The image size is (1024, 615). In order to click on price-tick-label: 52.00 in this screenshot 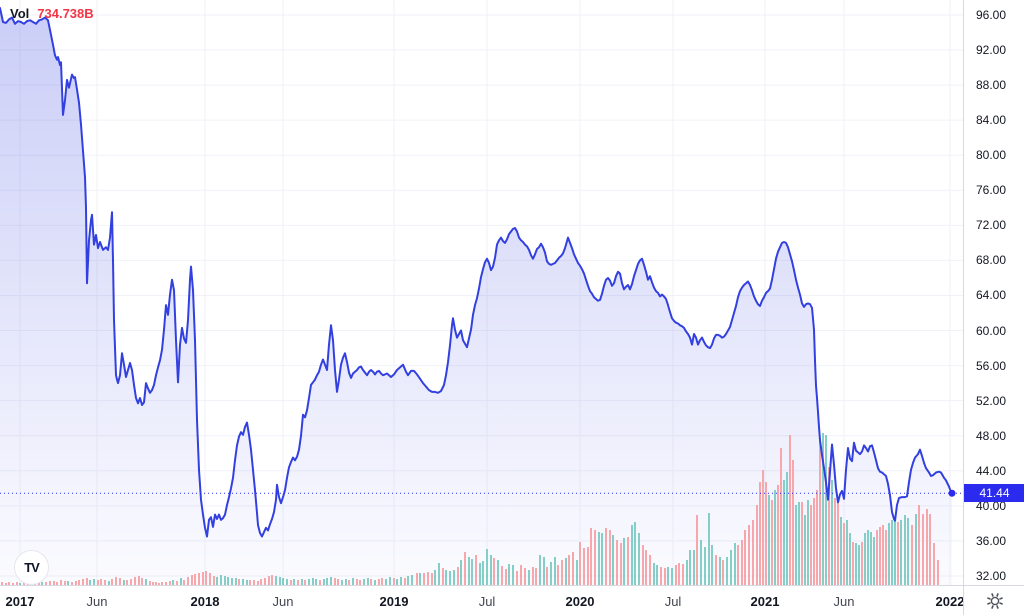, I will do `click(991, 400)`.